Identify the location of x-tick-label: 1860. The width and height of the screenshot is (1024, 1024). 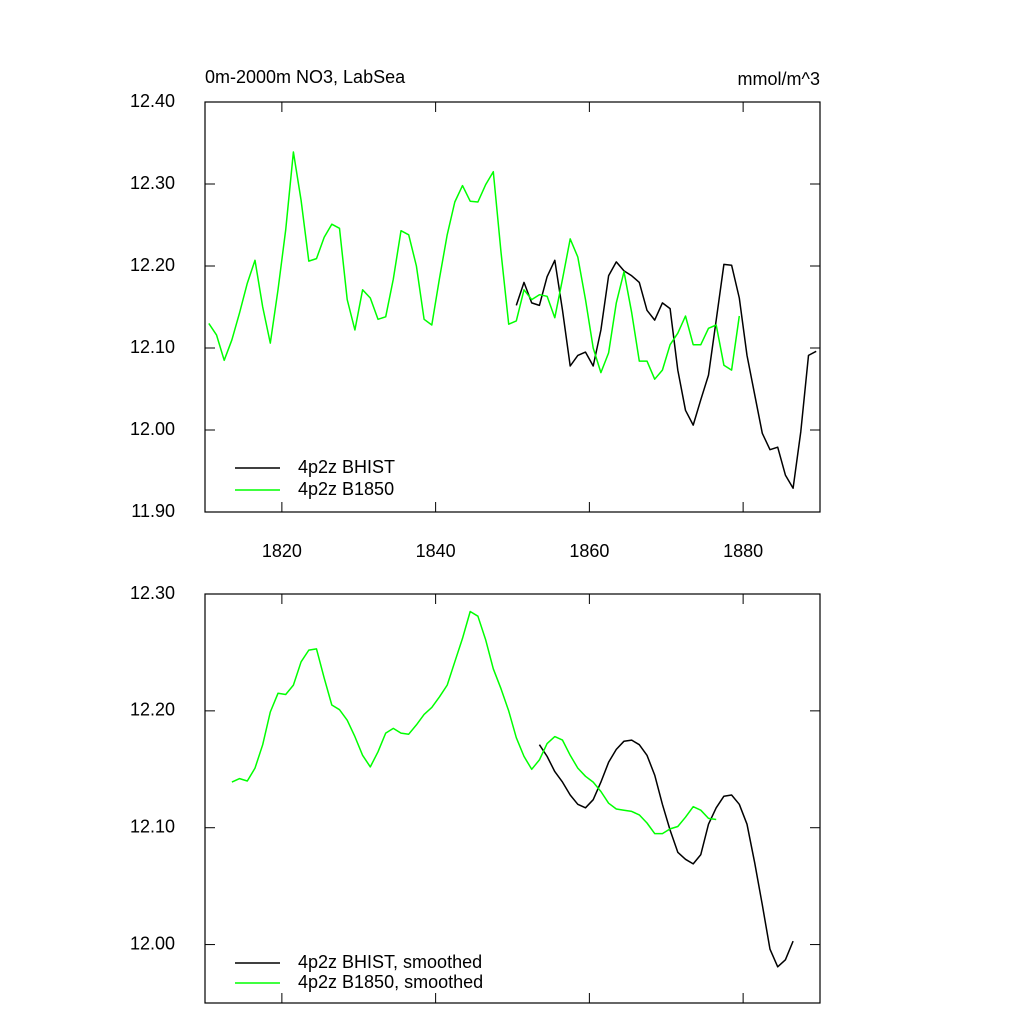
(589, 551).